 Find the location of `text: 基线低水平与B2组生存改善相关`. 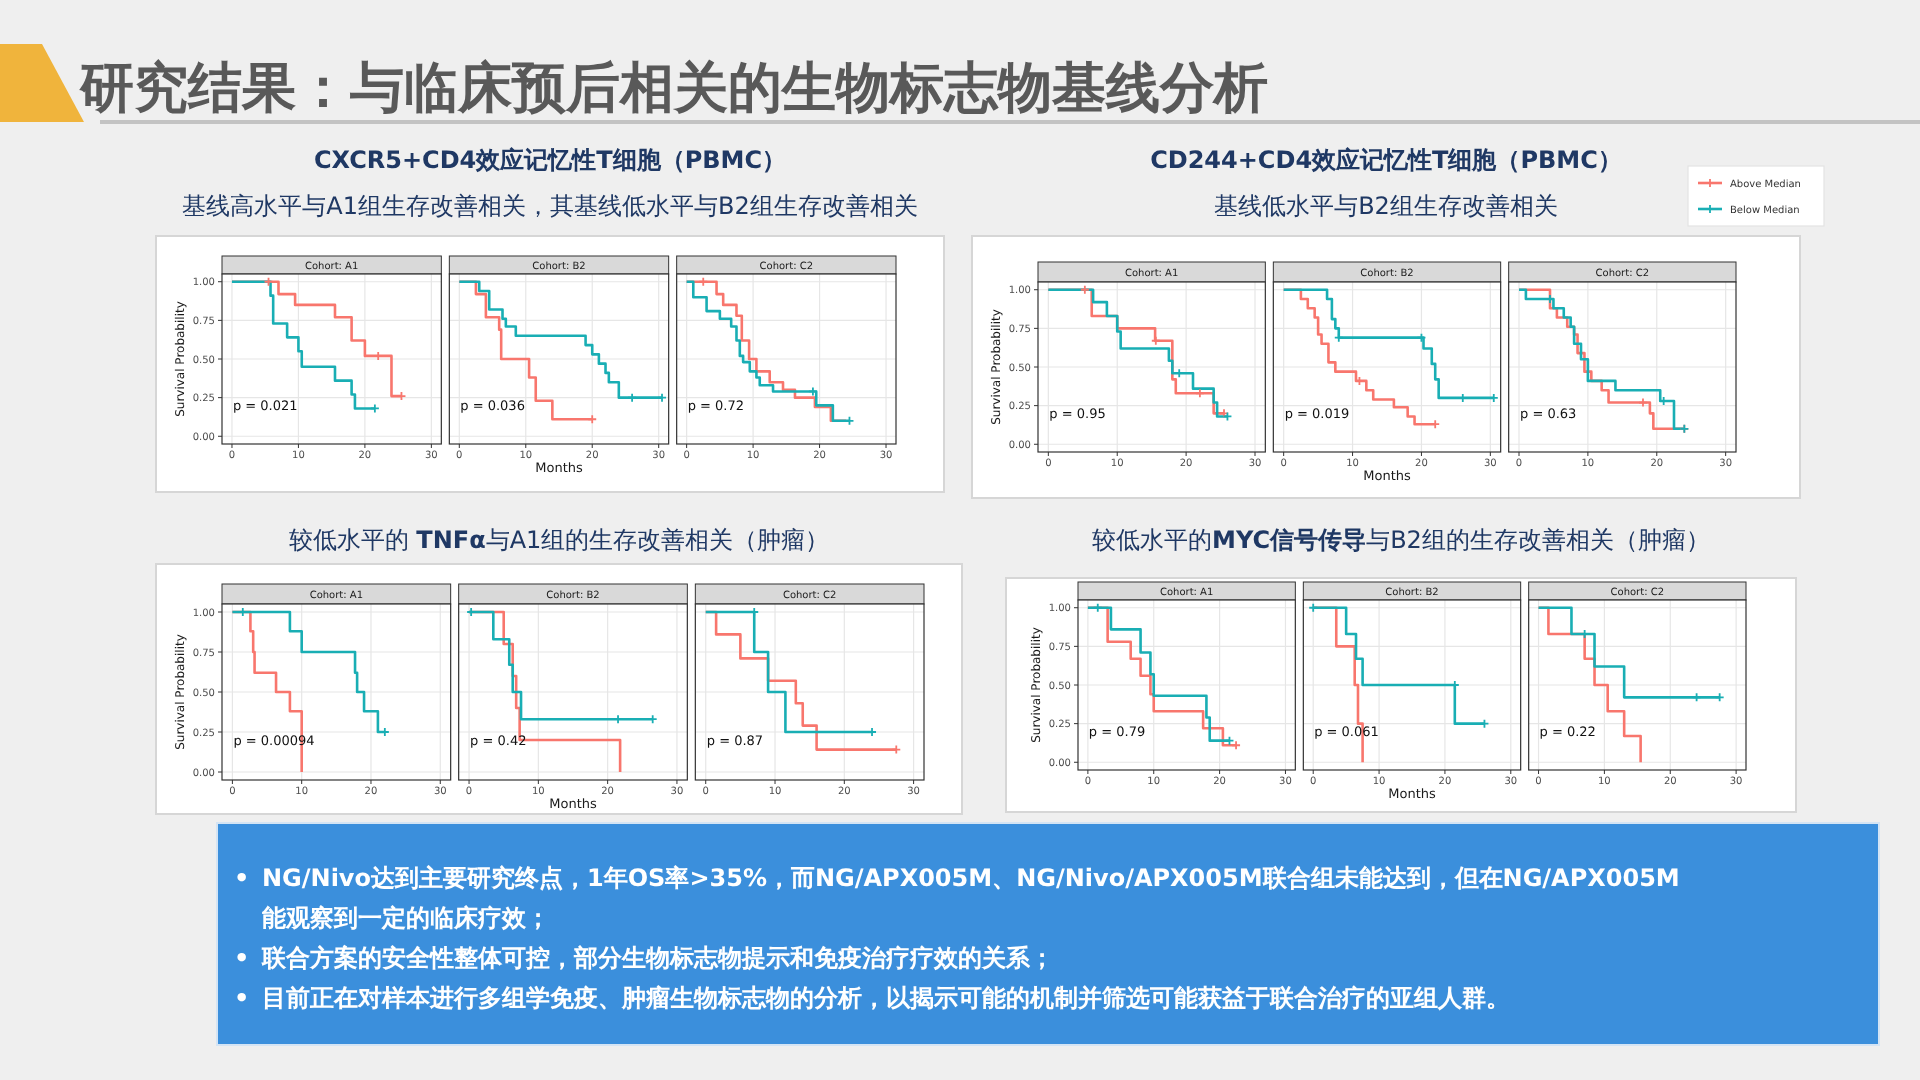

text: 基线低水平与B2组生存改善相关 is located at coordinates (1386, 206).